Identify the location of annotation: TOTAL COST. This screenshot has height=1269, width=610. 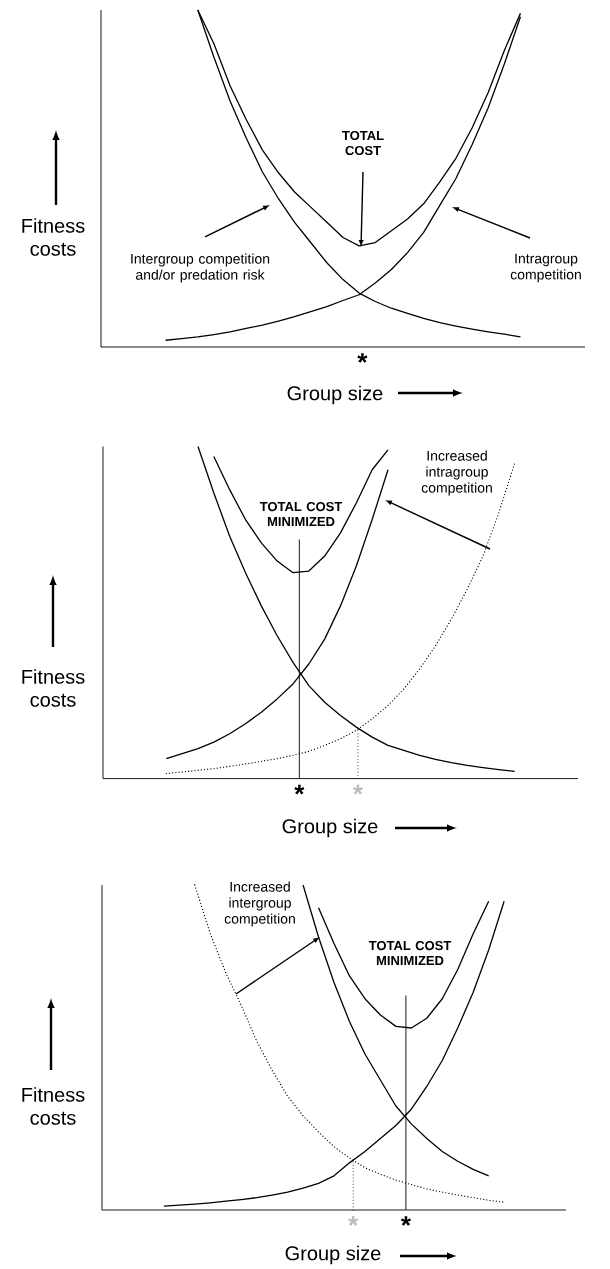
(363, 143).